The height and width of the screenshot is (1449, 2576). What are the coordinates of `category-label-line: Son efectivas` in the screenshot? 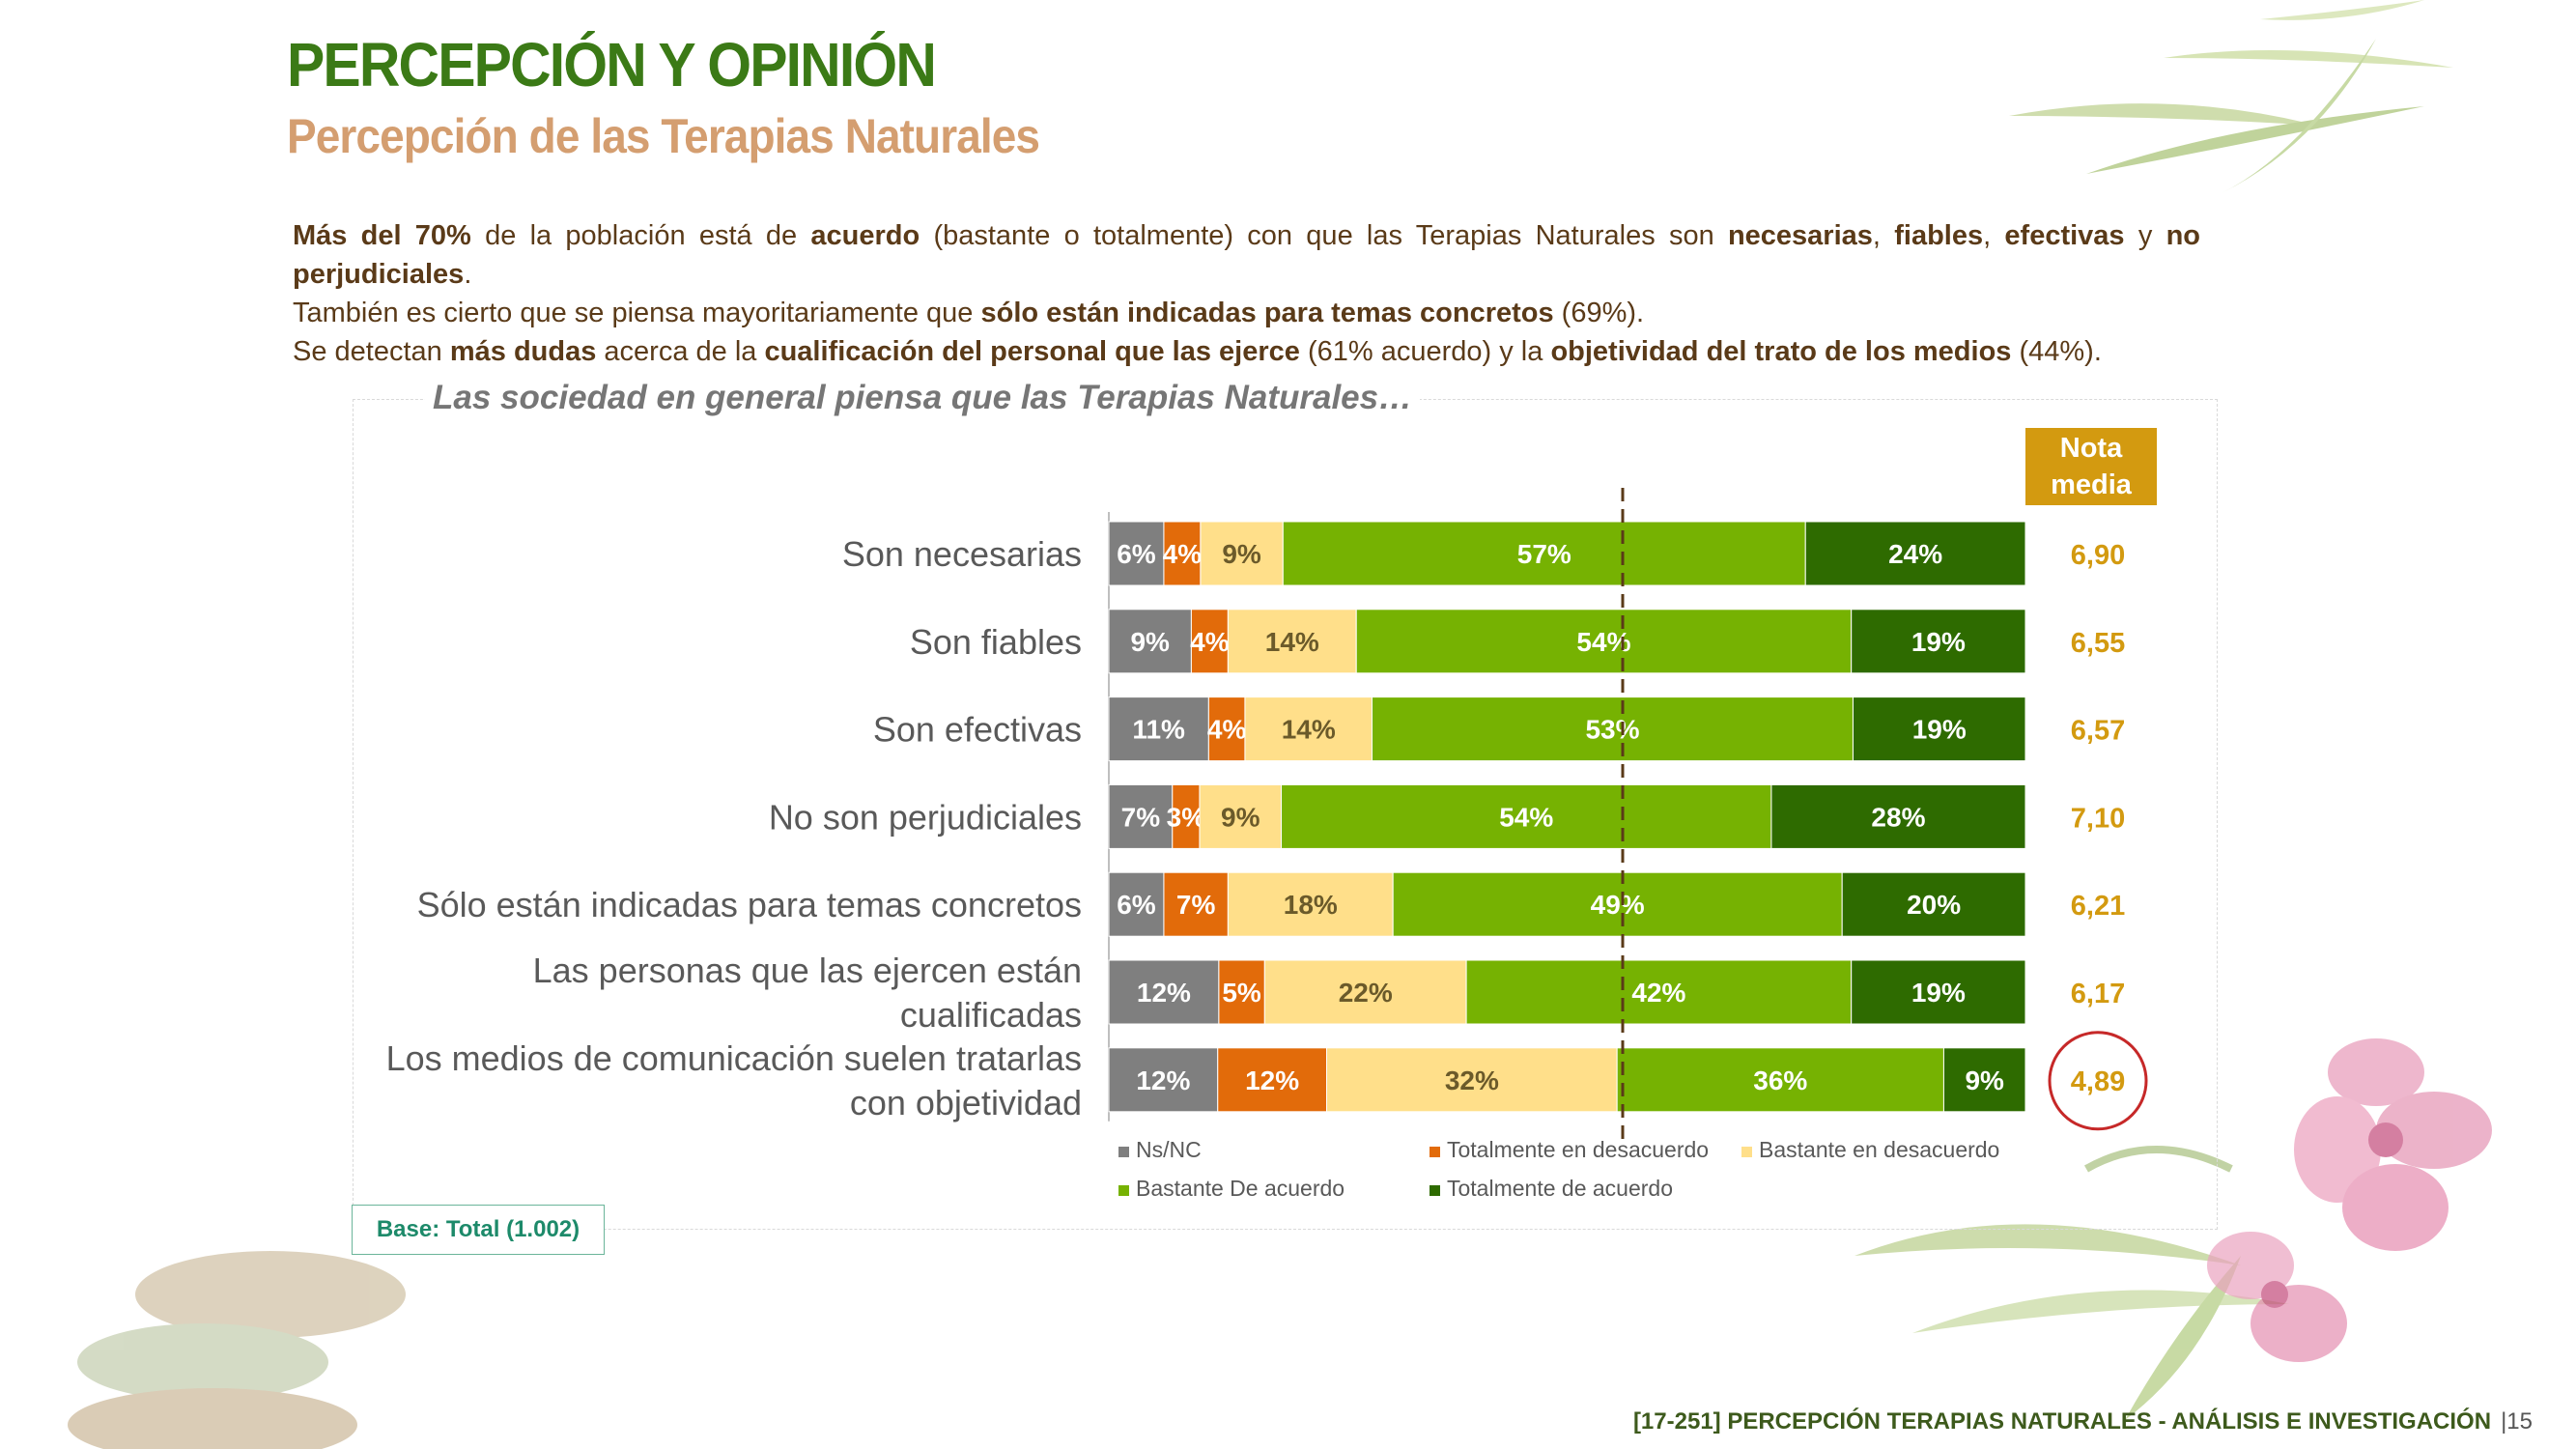 It's located at (977, 730).